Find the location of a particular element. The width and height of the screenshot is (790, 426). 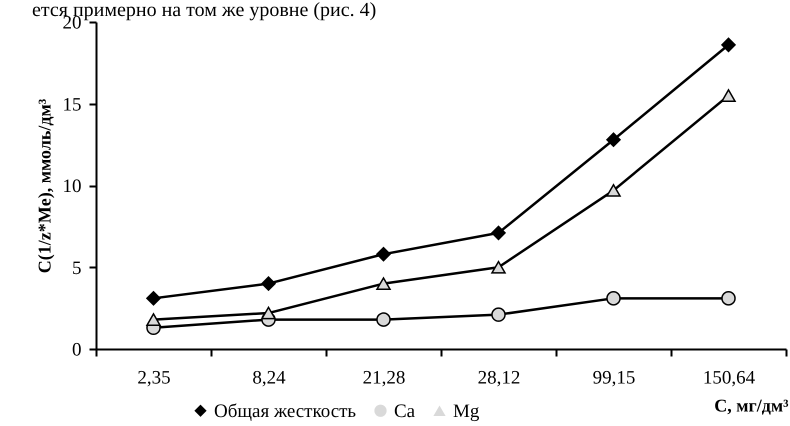

x-tick-label: 2,35 is located at coordinates (154, 378).